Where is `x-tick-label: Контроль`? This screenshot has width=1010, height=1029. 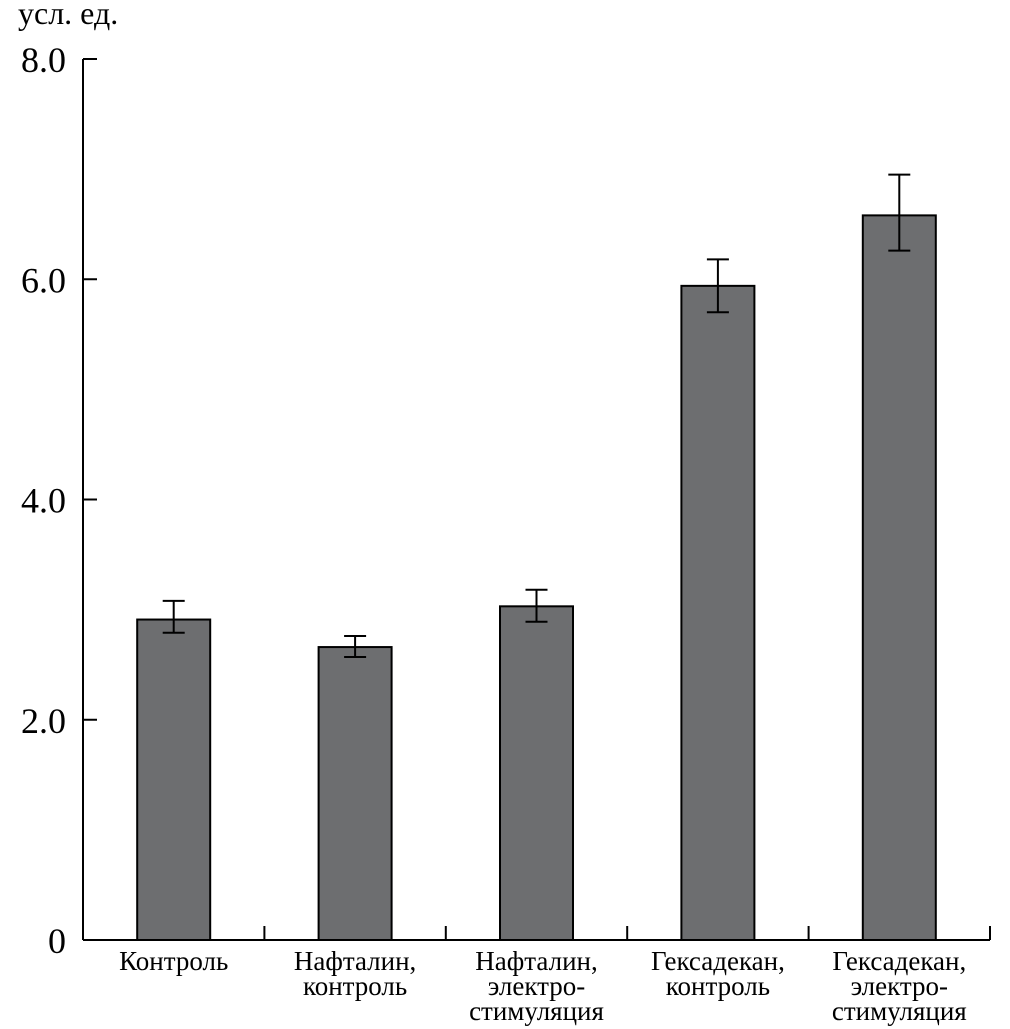
x-tick-label: Контроль is located at coordinates (173, 961).